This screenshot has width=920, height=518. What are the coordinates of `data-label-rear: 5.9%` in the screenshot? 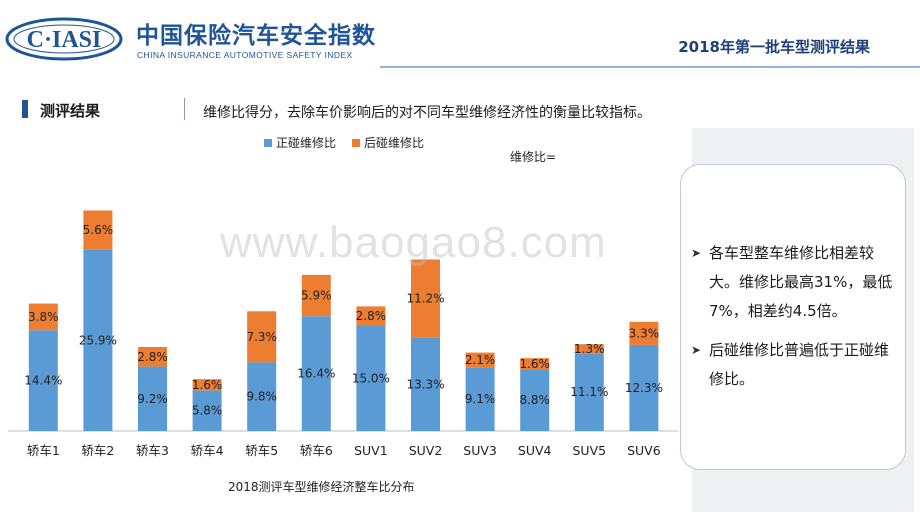 It's located at (316, 296).